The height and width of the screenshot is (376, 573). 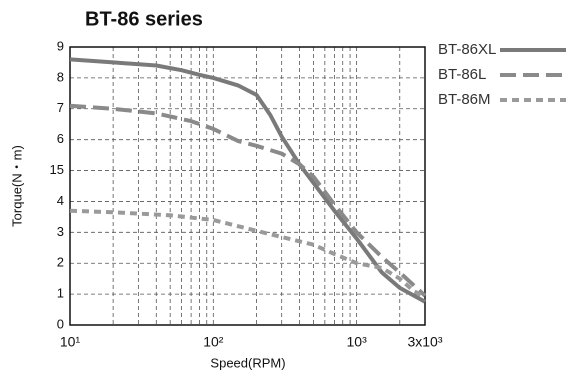 I want to click on y-tick-label: 3, so click(x=60, y=231).